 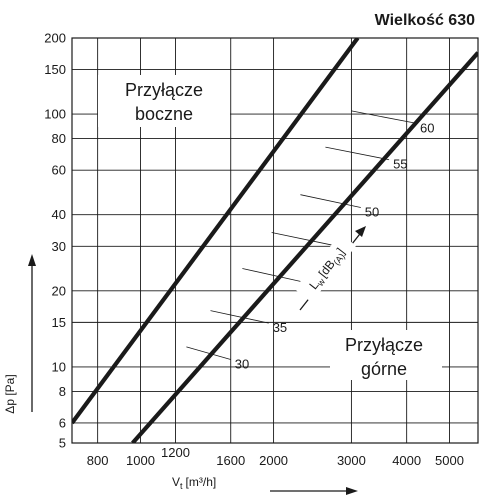 I want to click on y-tick-30: 30, so click(x=59, y=246).